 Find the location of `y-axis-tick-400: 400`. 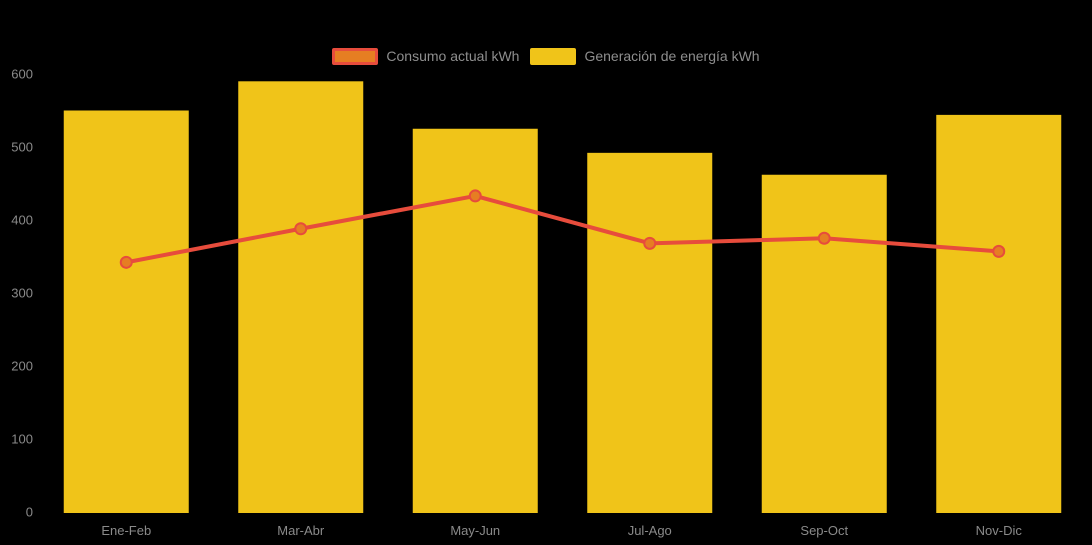

y-axis-tick-400: 400 is located at coordinates (22, 220).